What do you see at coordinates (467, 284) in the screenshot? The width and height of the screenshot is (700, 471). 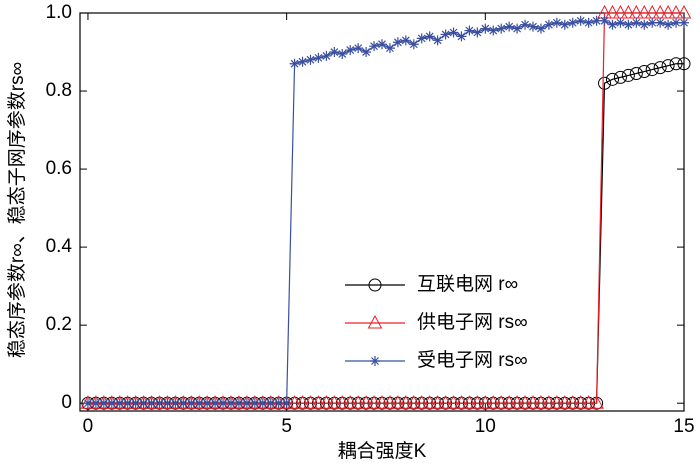 I see `legend-label: 互联电网 r∞` at bounding box center [467, 284].